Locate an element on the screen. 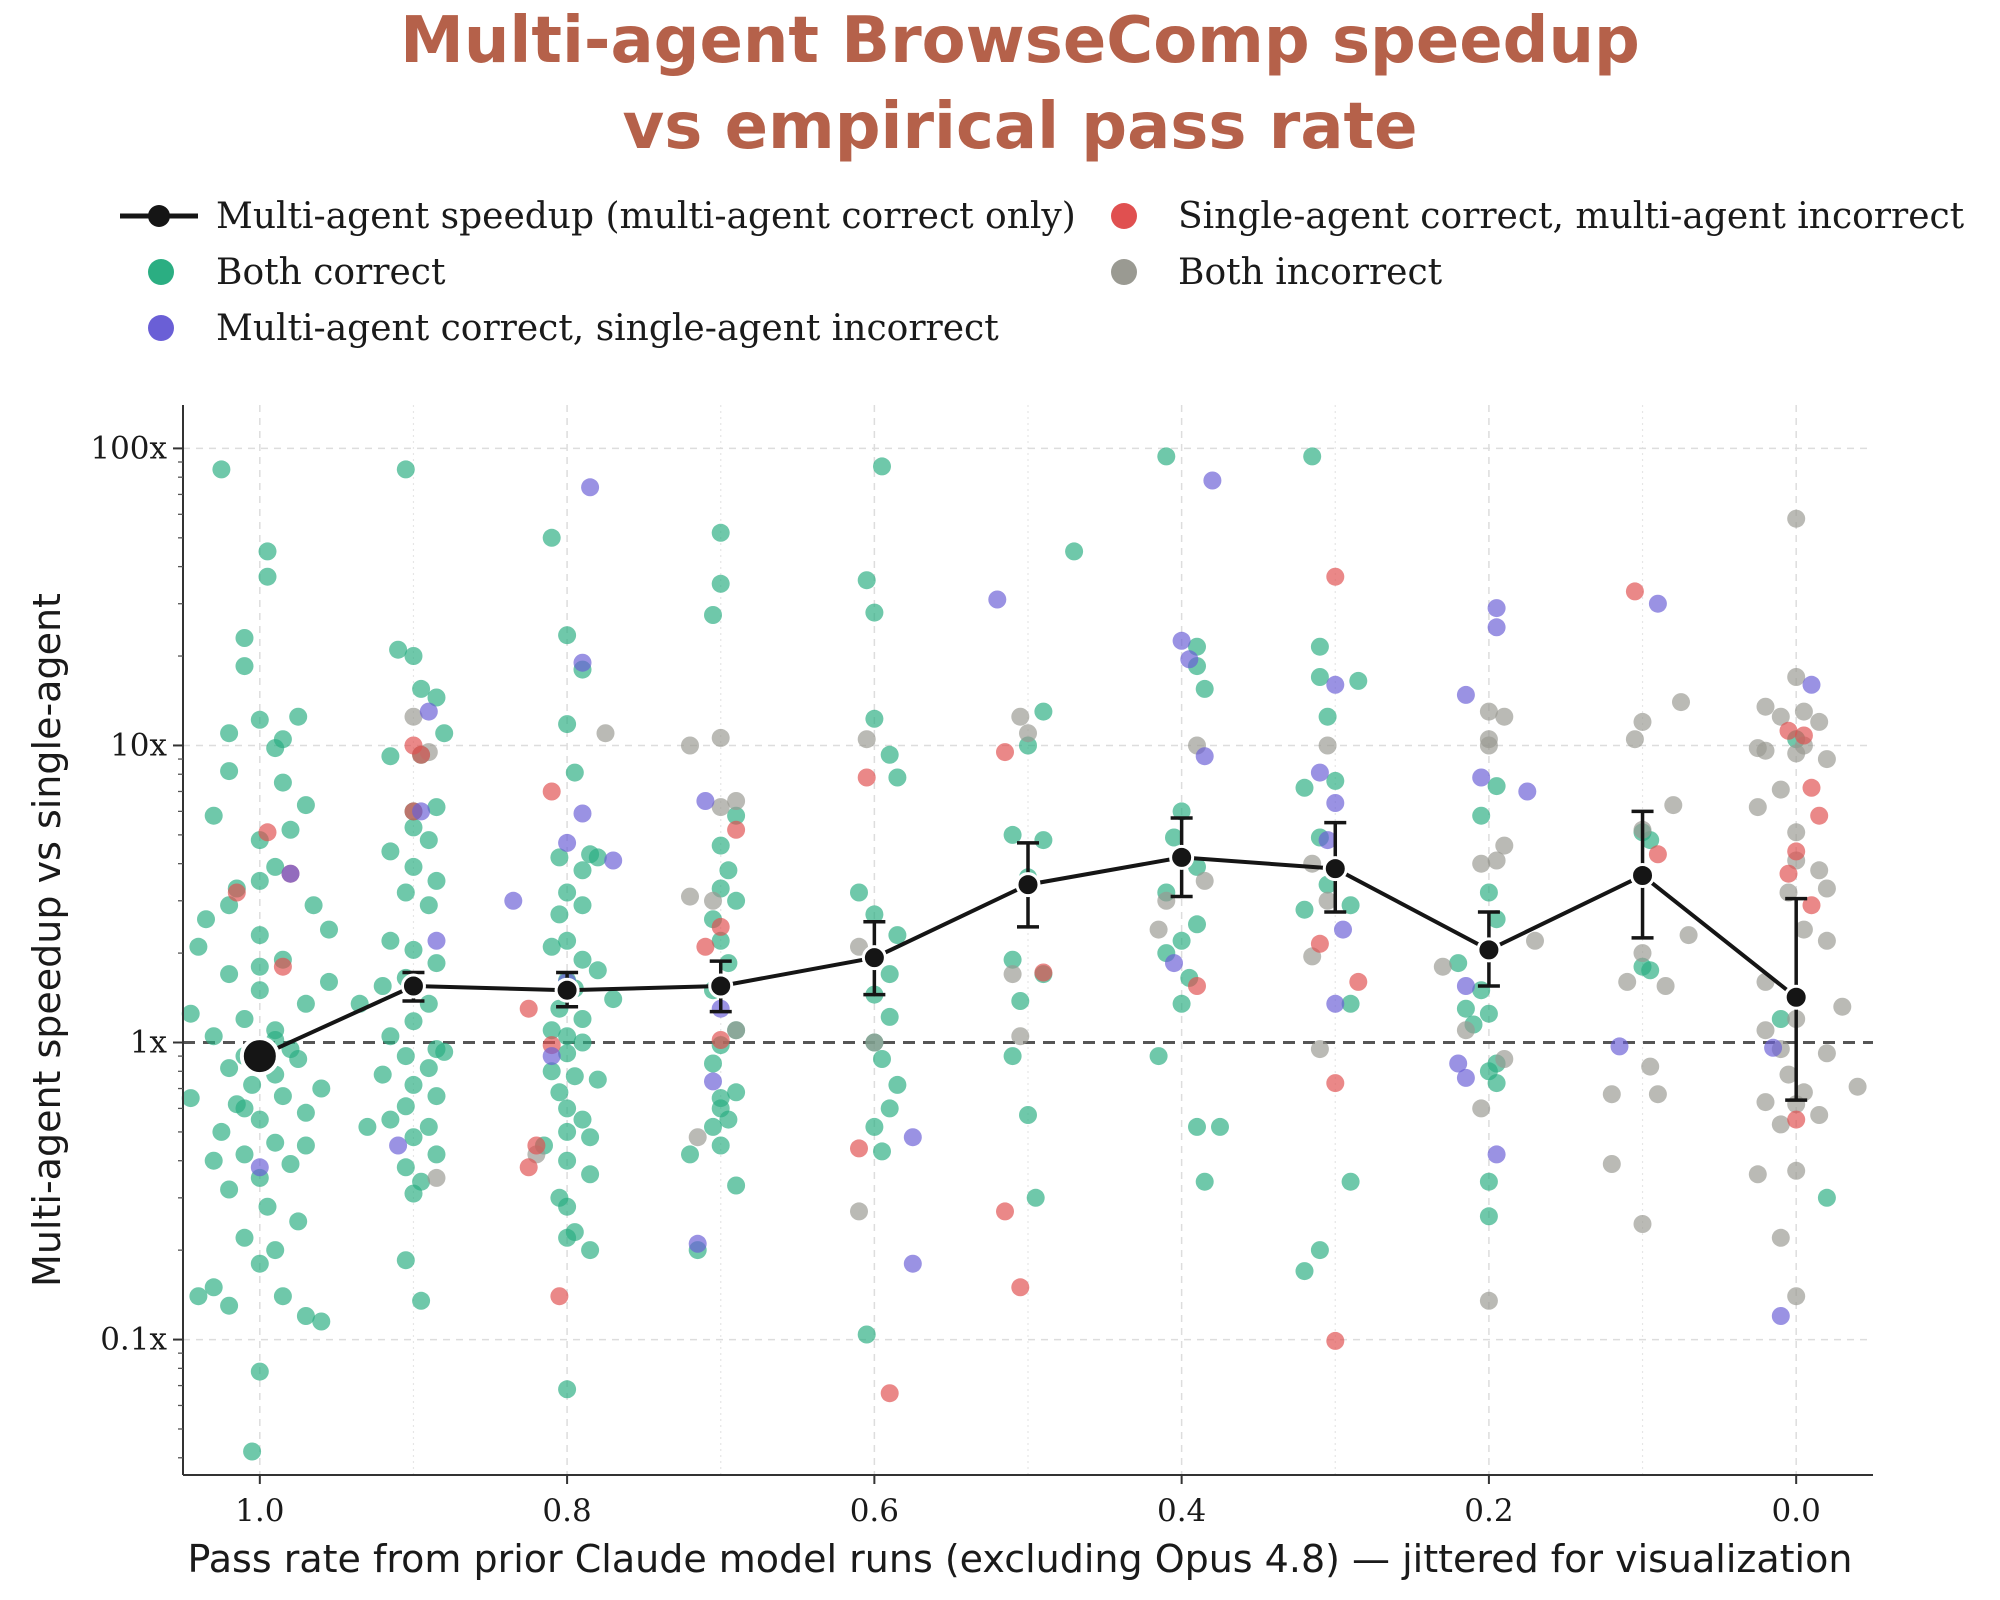  legend-dot-multi-only is located at coordinates (161, 328).